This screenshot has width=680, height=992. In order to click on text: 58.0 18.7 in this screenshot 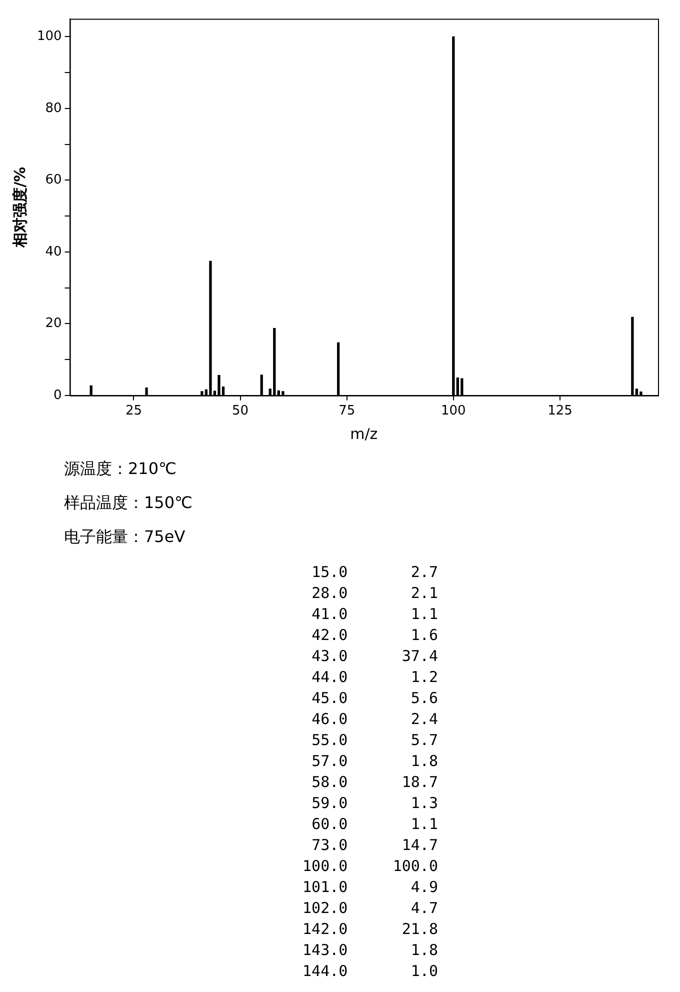, I will do `click(374, 782)`.